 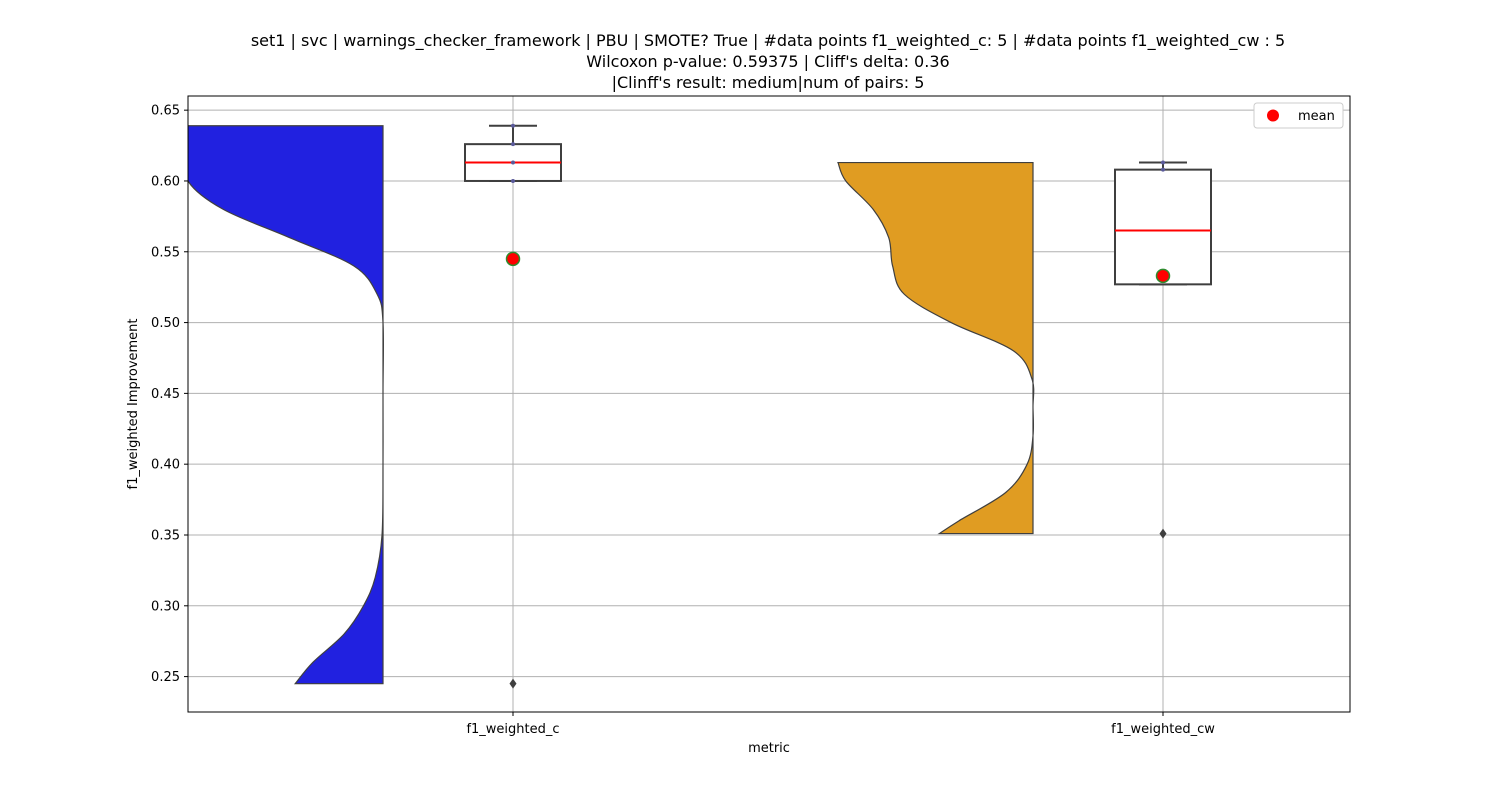 What do you see at coordinates (1273, 115) in the screenshot?
I see `legend-mean-marker` at bounding box center [1273, 115].